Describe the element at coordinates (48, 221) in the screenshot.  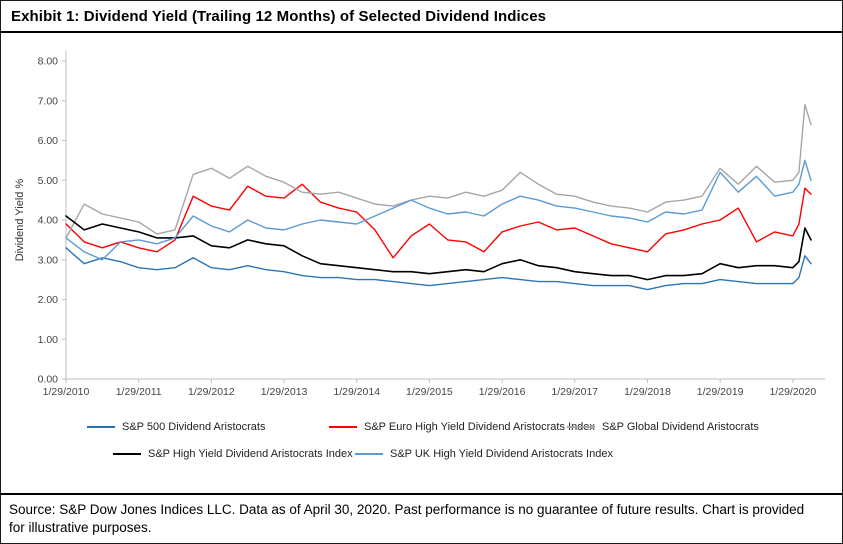
I see `svg-text: 4.00` at that location.